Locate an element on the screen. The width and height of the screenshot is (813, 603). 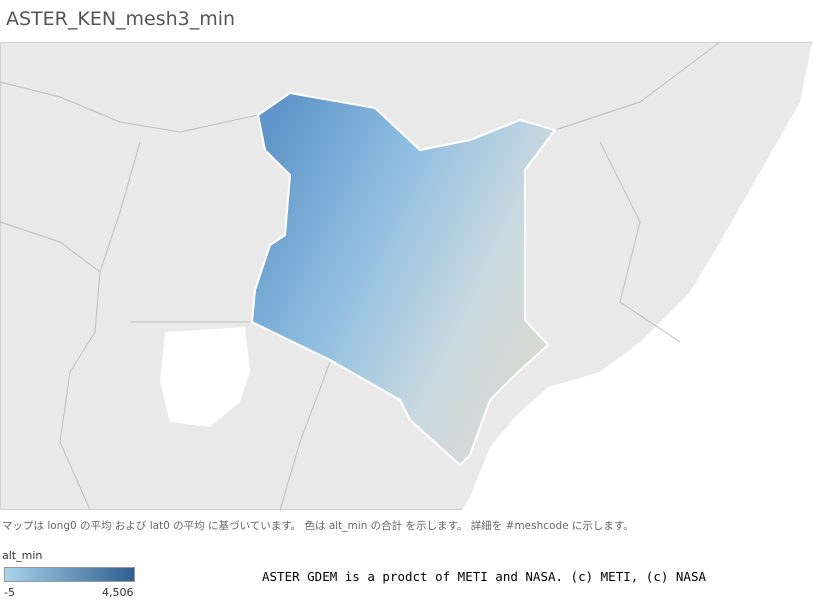
legend-max: 4,506 is located at coordinates (118, 592).